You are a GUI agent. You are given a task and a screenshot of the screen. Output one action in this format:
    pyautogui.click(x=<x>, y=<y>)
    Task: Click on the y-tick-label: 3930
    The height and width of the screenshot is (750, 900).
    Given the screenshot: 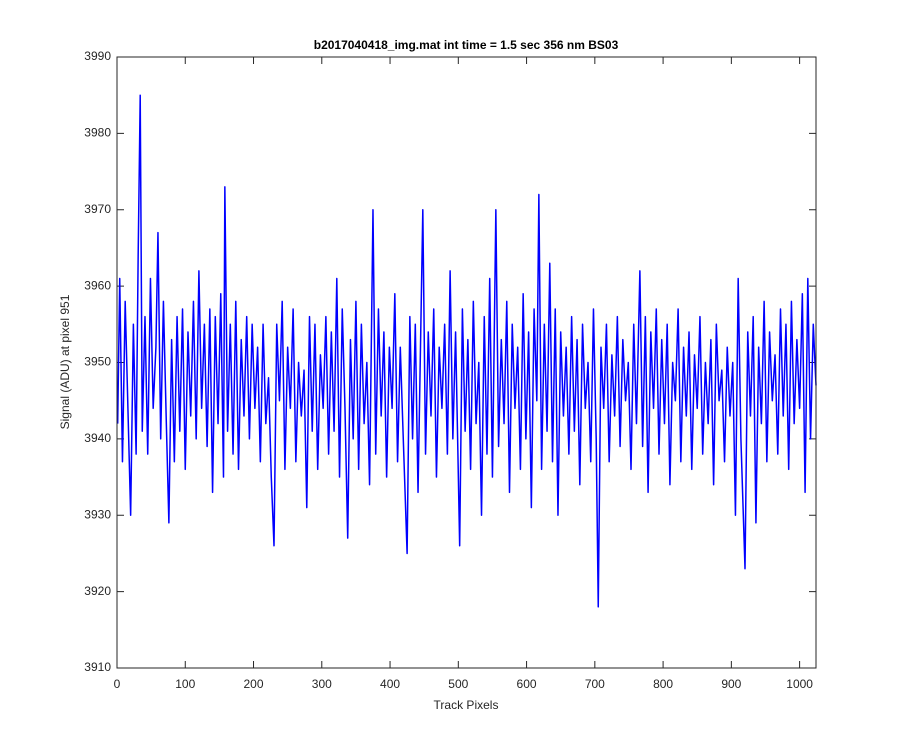 What is the action you would take?
    pyautogui.click(x=97, y=514)
    